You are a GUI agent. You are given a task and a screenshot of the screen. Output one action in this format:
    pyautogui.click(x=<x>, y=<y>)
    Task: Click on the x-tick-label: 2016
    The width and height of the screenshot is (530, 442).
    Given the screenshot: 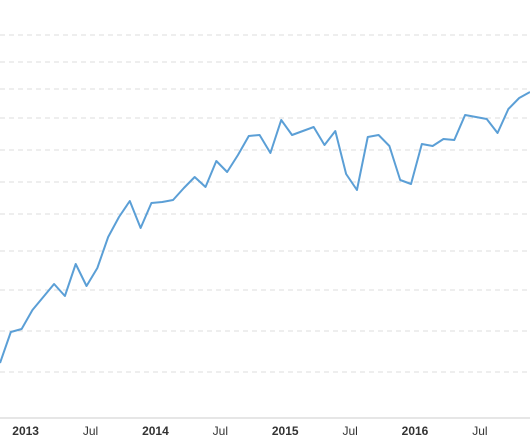 What is the action you would take?
    pyautogui.click(x=415, y=431)
    